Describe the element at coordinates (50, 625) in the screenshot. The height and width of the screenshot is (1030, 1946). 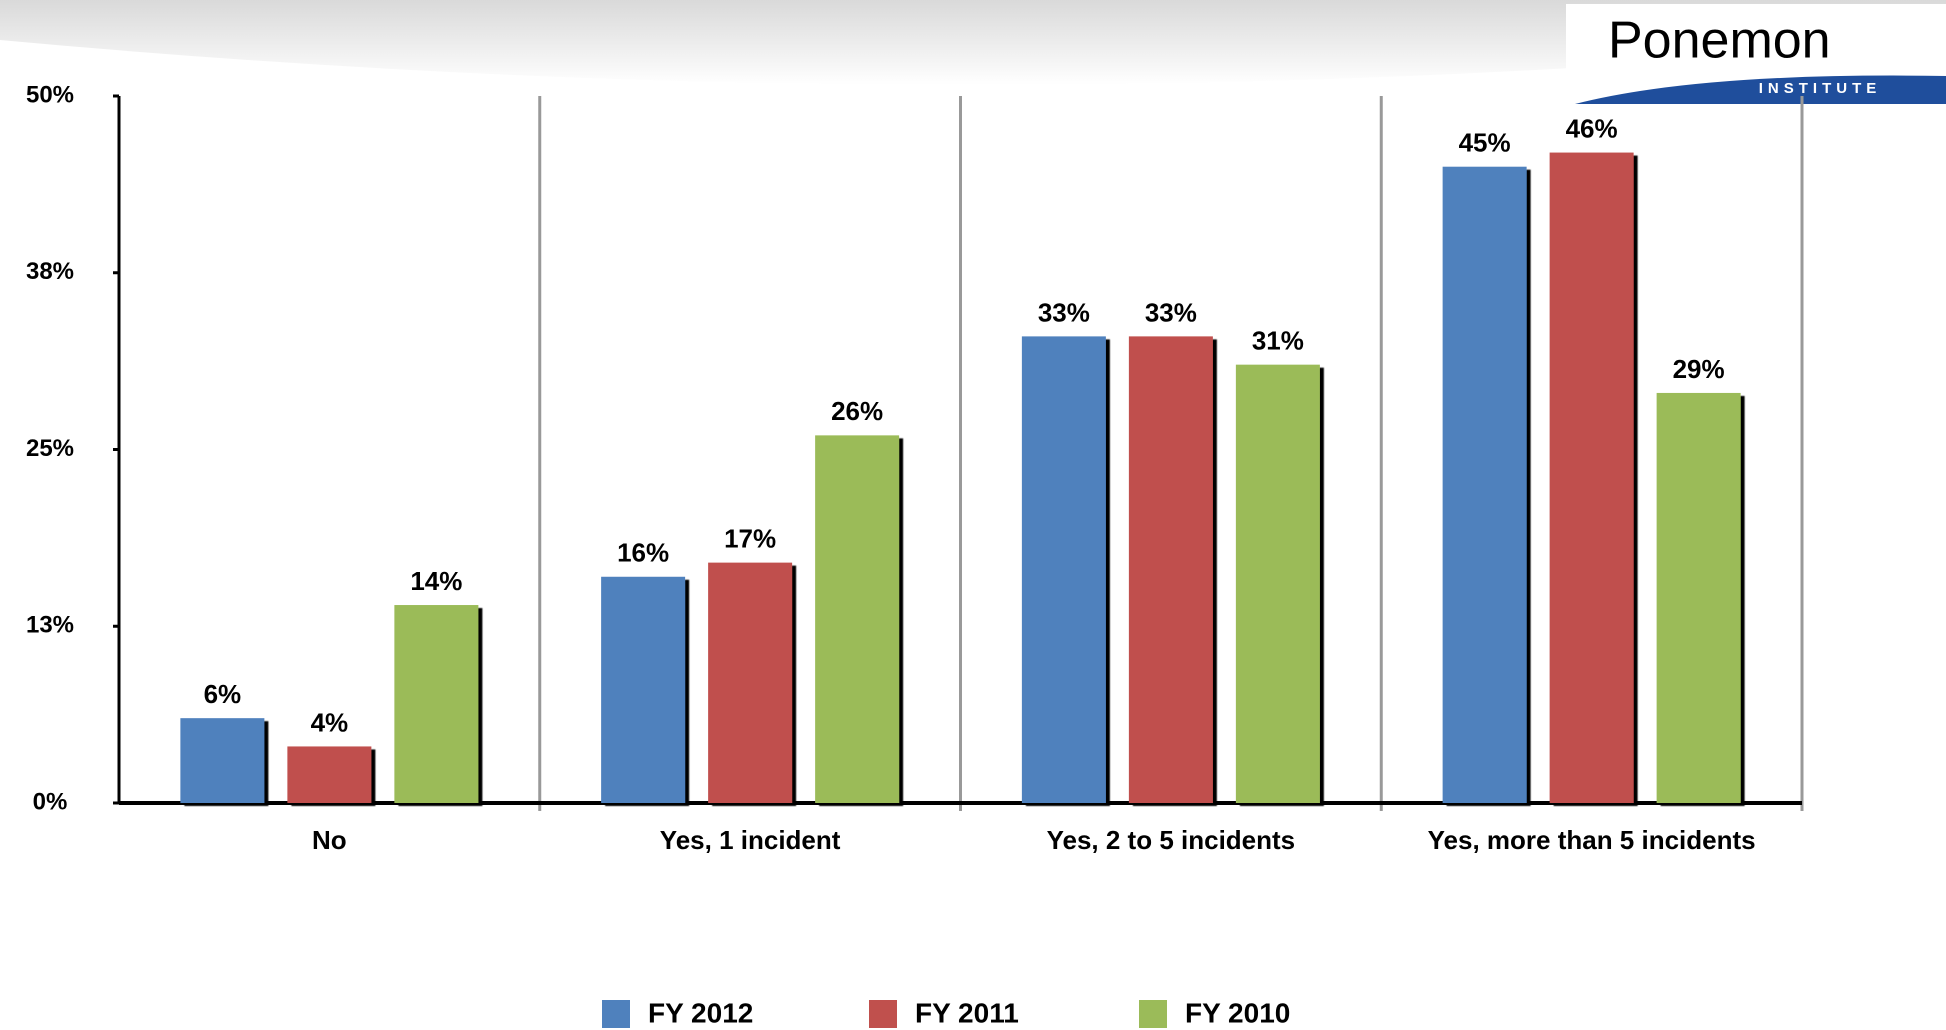
I see `y-tick-label: 13%` at that location.